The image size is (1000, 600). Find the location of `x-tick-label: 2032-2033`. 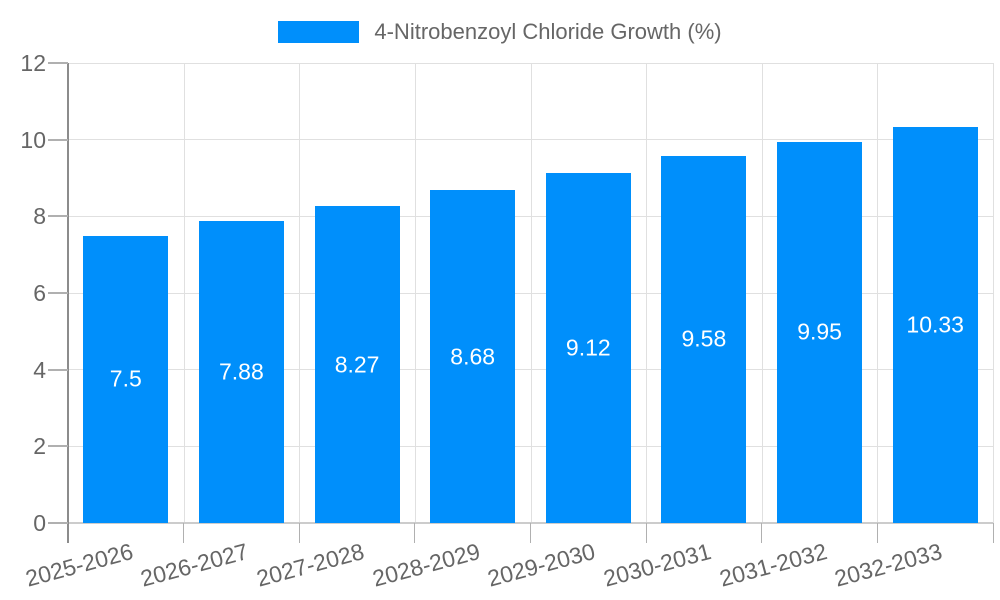

x-tick-label: 2032-2033 is located at coordinates (888, 565).